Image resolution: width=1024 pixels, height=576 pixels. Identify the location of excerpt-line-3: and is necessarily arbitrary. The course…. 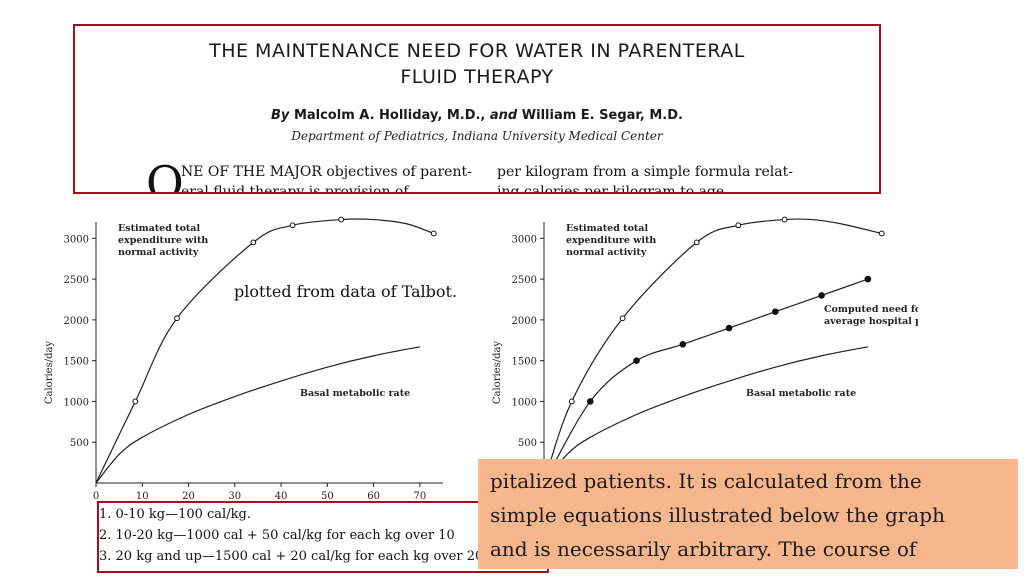
(703, 549).